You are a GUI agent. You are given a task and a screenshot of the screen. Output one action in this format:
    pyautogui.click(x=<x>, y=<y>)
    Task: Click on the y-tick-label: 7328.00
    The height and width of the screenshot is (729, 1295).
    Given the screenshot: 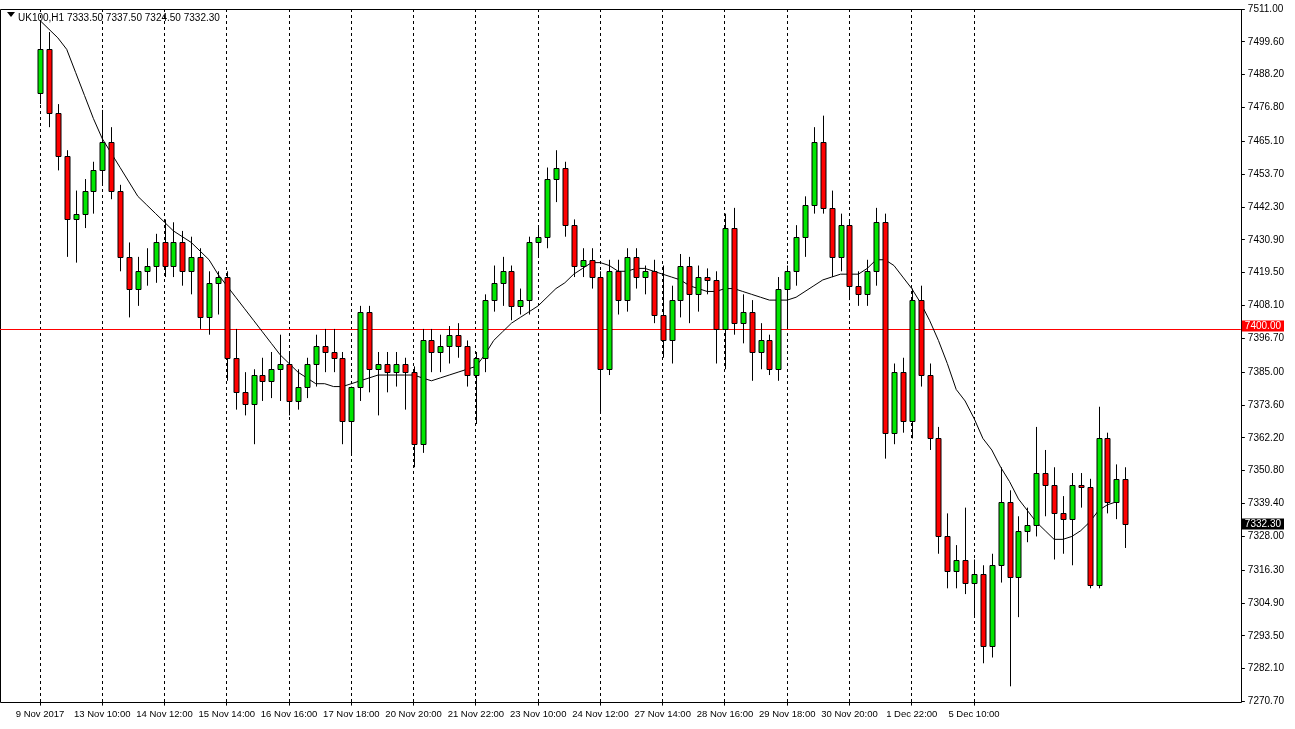 What is the action you would take?
    pyautogui.click(x=1266, y=536)
    